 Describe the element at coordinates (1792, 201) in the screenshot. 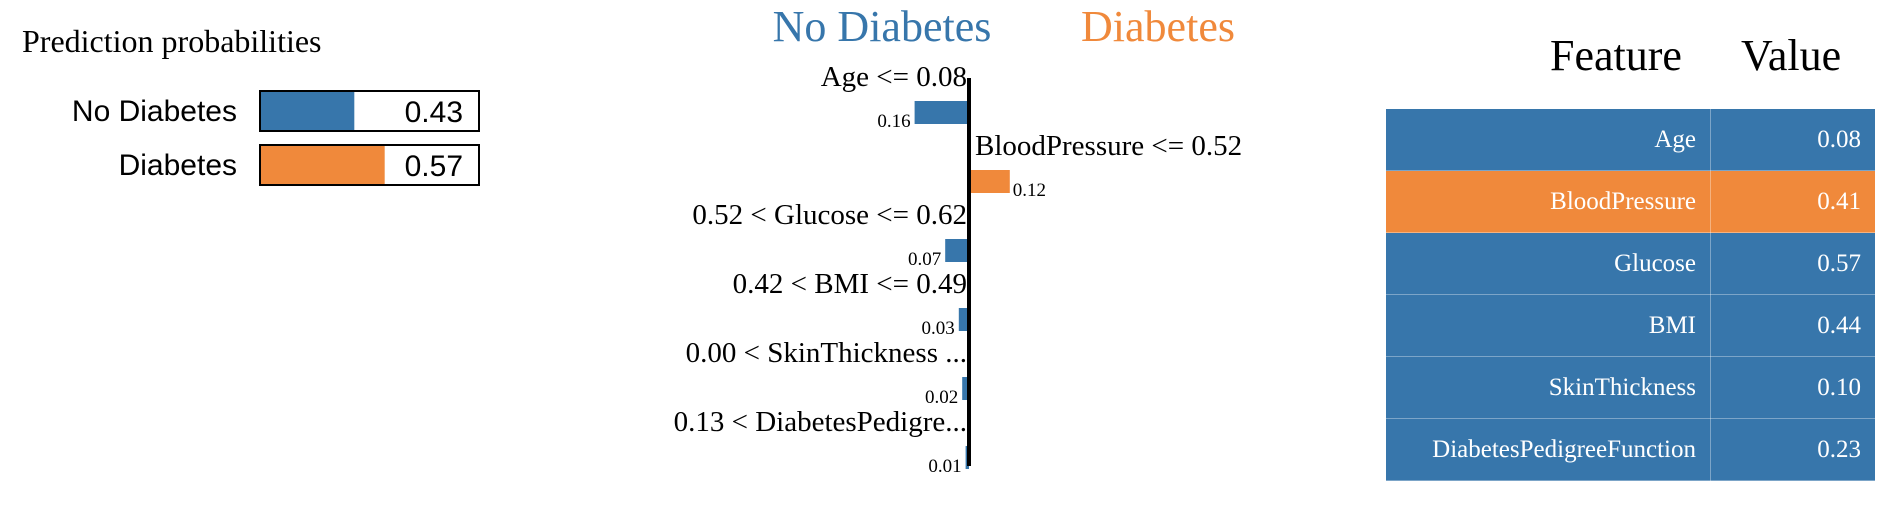

I see `feature-value-cell: 0.41` at that location.